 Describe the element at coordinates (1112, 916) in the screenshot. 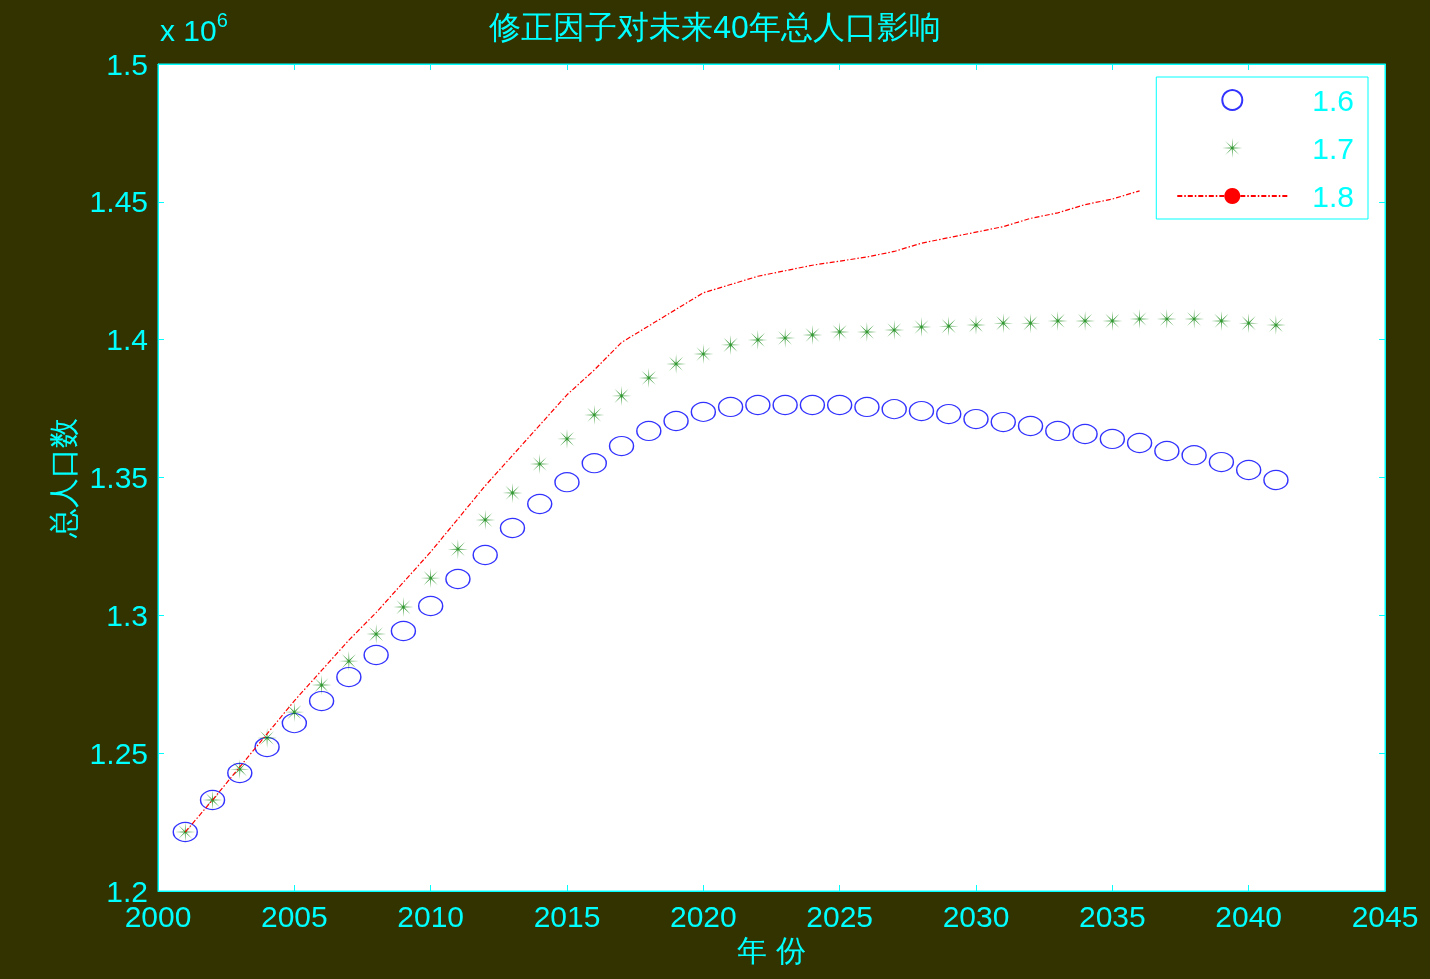

I see `x-tick-label: 2035` at that location.